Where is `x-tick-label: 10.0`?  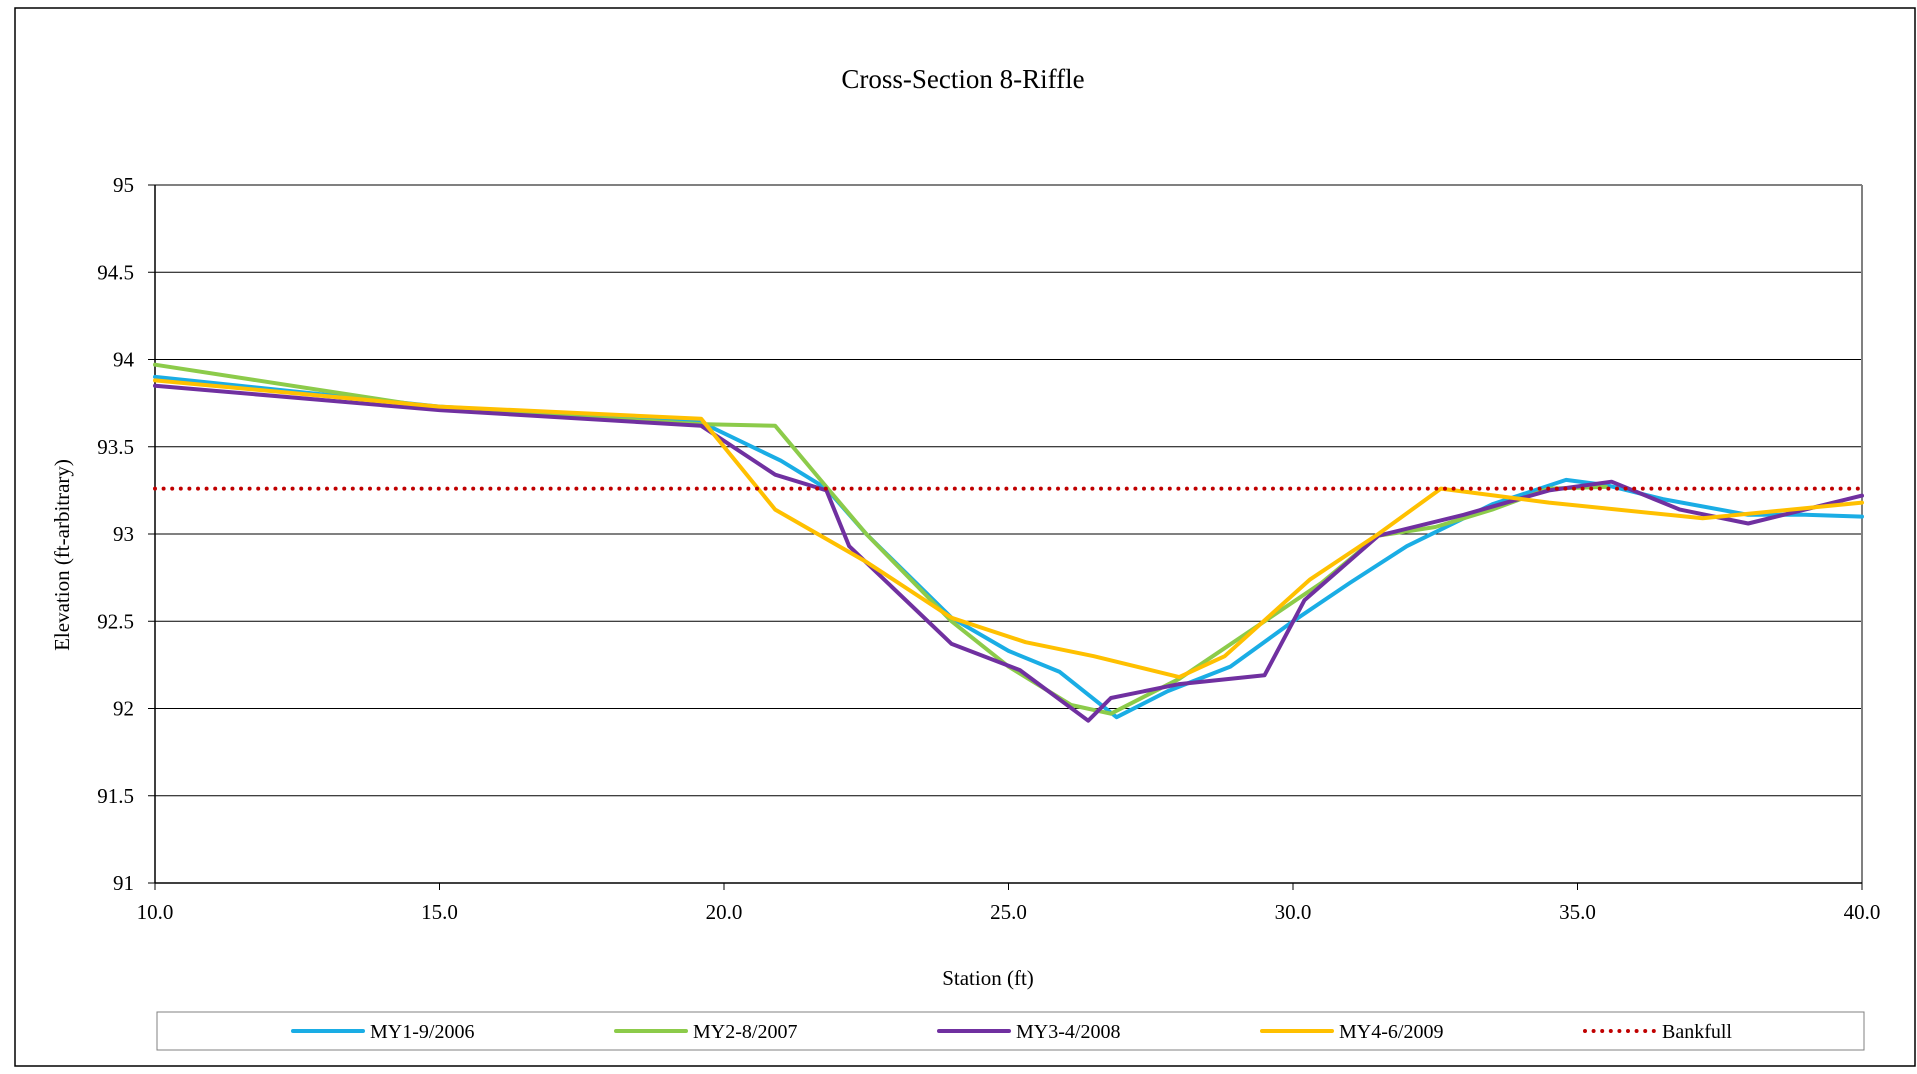
x-tick-label: 10.0 is located at coordinates (155, 912).